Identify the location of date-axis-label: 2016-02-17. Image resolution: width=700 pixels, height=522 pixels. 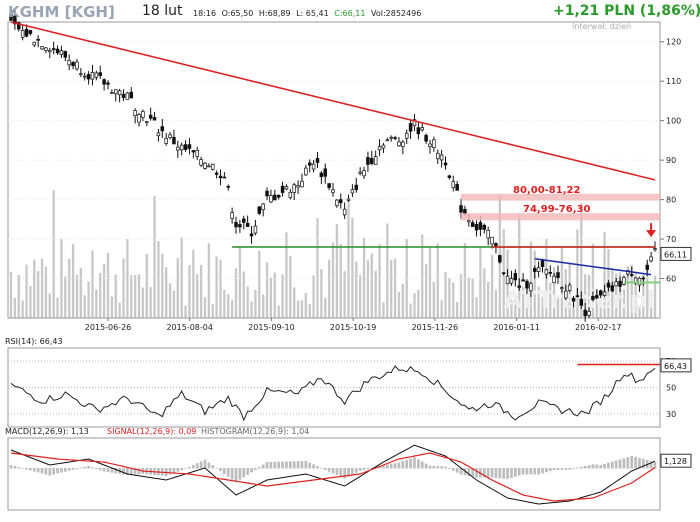
(598, 327).